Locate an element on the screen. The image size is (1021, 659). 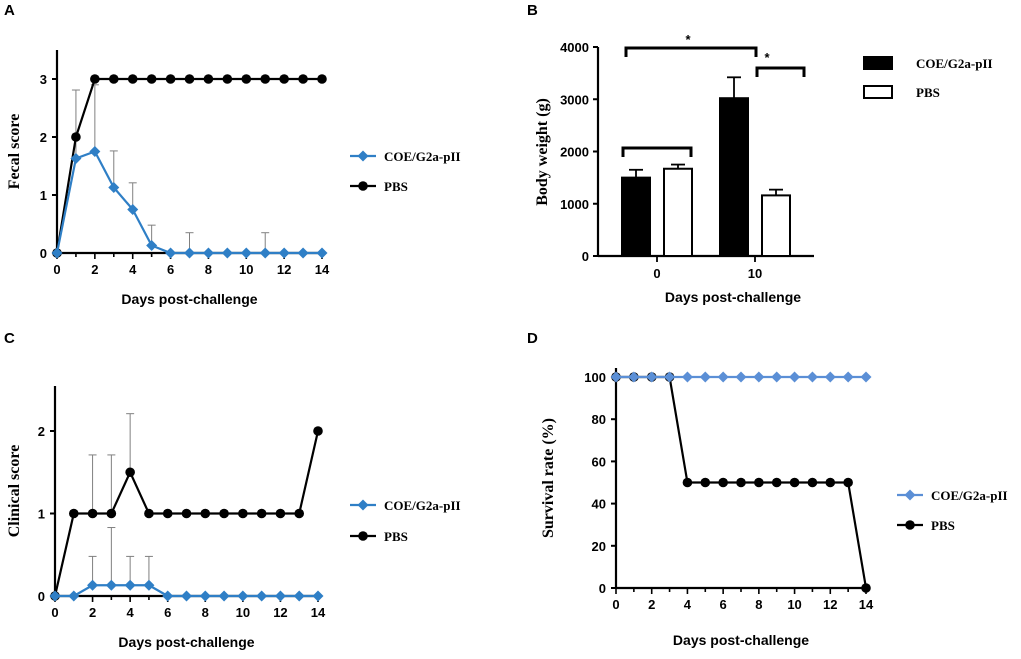
y-tick-label: 3 is located at coordinates (43, 79).